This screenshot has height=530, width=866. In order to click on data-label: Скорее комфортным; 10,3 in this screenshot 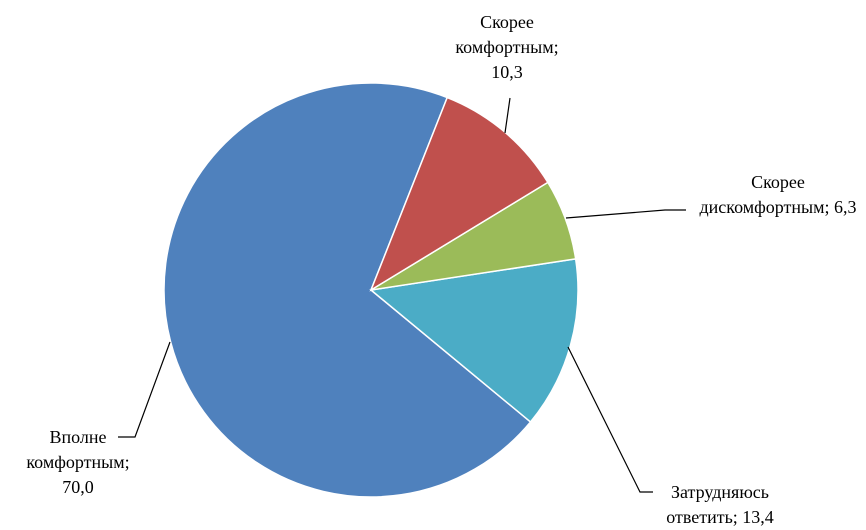, I will do `click(507, 47)`.